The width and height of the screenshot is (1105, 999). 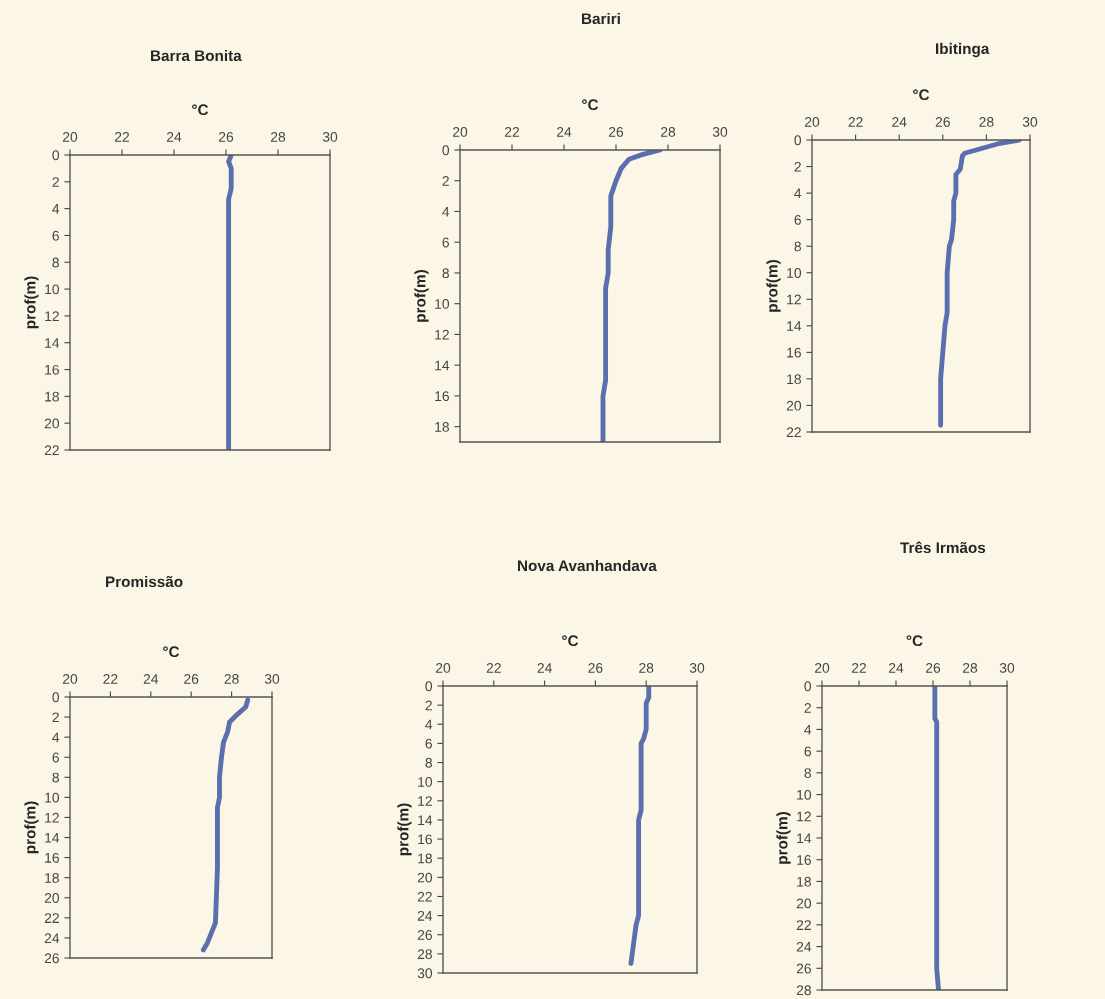 What do you see at coordinates (196, 55) in the screenshot?
I see `chart-title: Barra Bonita` at bounding box center [196, 55].